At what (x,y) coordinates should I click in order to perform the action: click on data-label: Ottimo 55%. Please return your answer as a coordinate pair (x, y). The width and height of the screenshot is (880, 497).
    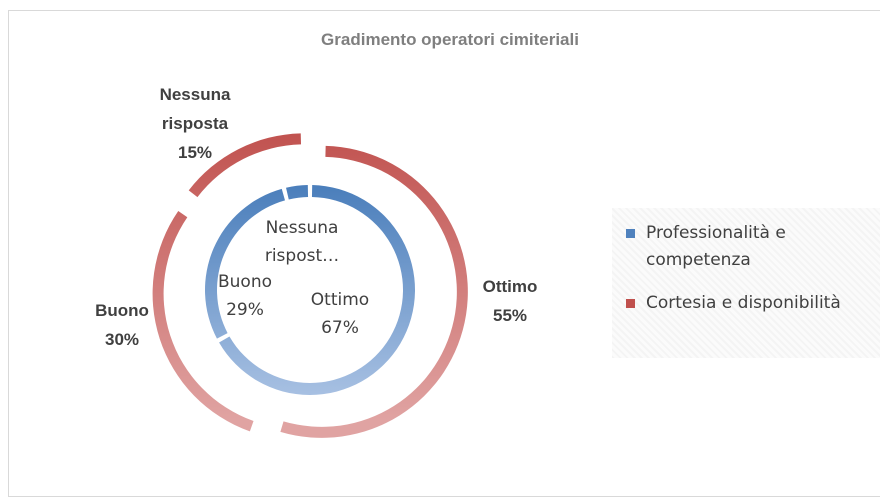
    Looking at the image, I should click on (510, 301).